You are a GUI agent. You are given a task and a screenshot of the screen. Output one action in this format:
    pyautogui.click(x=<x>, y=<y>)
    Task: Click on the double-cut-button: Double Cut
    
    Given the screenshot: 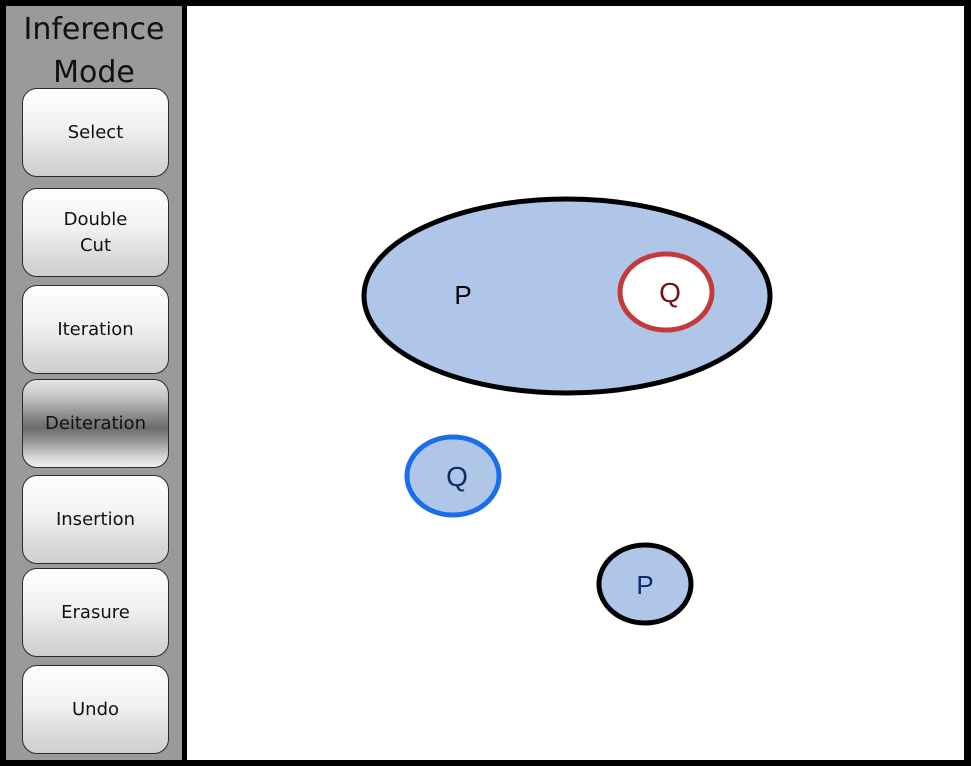 What is the action you would take?
    pyautogui.click(x=95, y=232)
    